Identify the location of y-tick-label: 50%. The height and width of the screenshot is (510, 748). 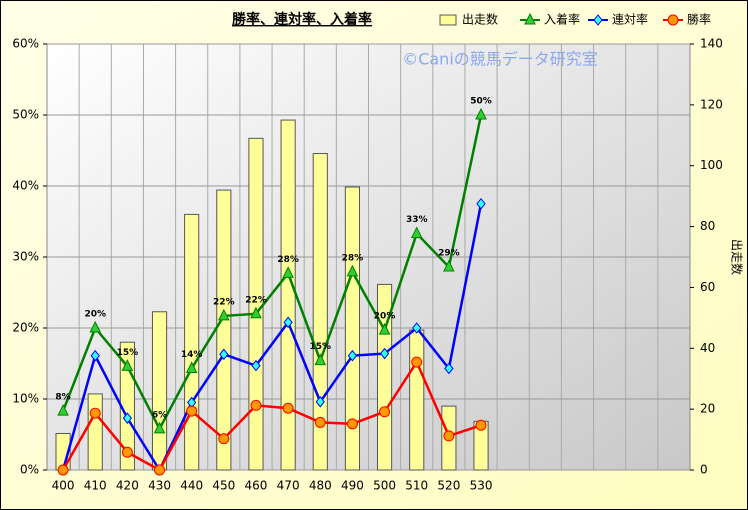
(25, 115).